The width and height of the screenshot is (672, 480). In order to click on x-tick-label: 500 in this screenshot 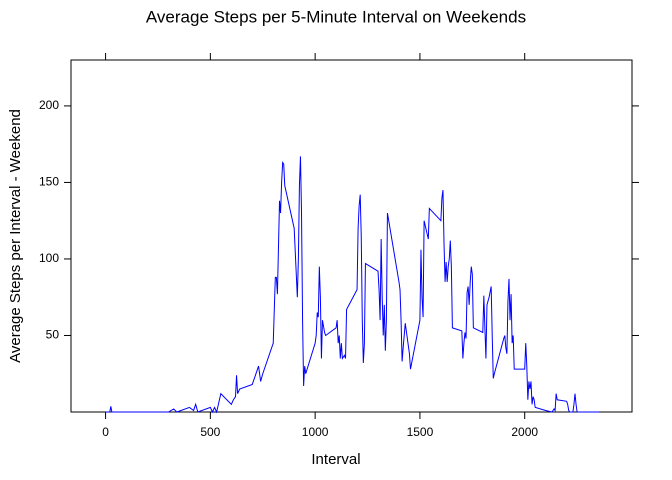, I will do `click(210, 432)`.